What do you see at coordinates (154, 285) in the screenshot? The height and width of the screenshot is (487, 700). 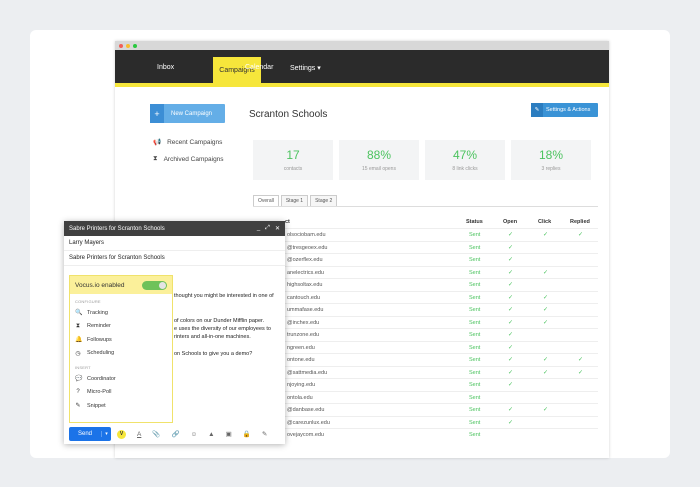 I see `vocus-toggle` at bounding box center [154, 285].